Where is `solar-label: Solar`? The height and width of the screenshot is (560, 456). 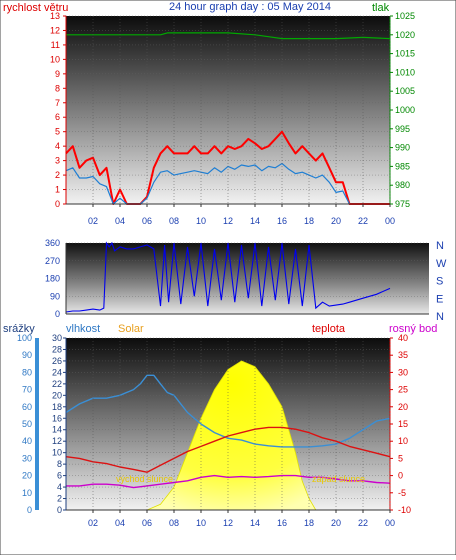
solar-label: Solar is located at coordinates (131, 329).